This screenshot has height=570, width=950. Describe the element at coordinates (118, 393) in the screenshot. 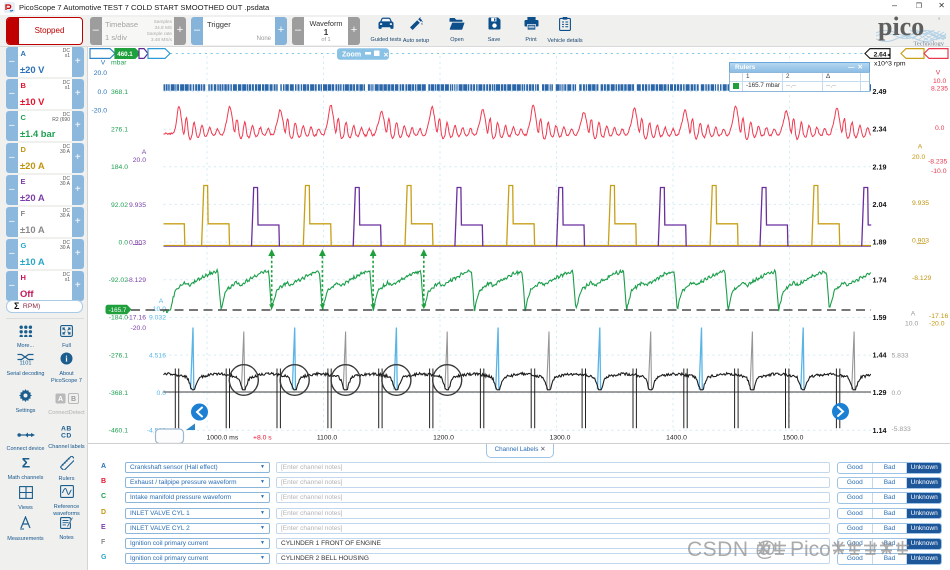

I see `svg-text: -368.1` at that location.